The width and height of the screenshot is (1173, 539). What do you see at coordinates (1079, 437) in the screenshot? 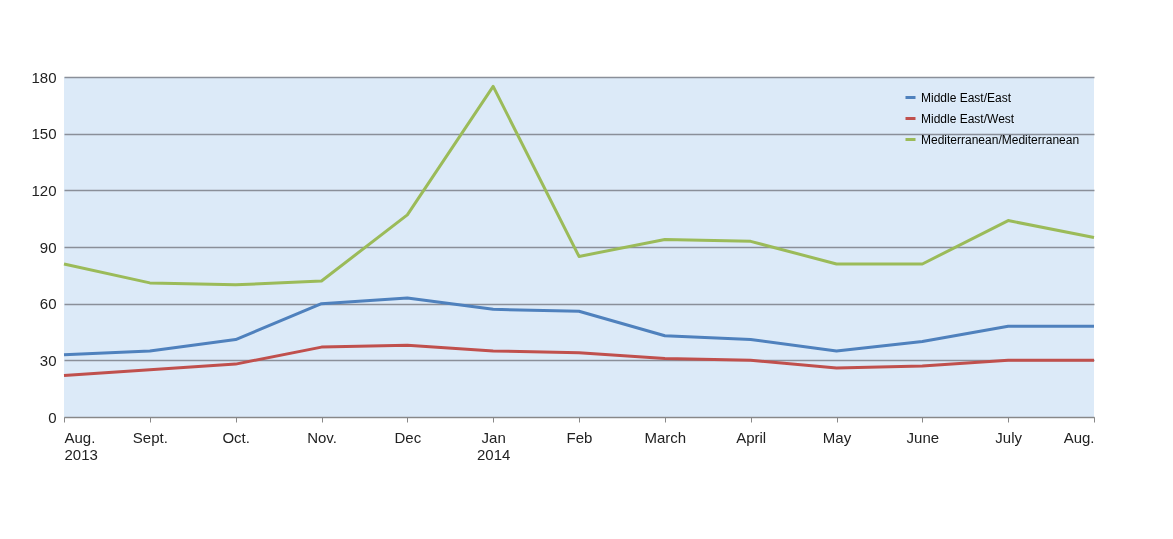
I see `x-tick-label: Aug.` at bounding box center [1079, 437].